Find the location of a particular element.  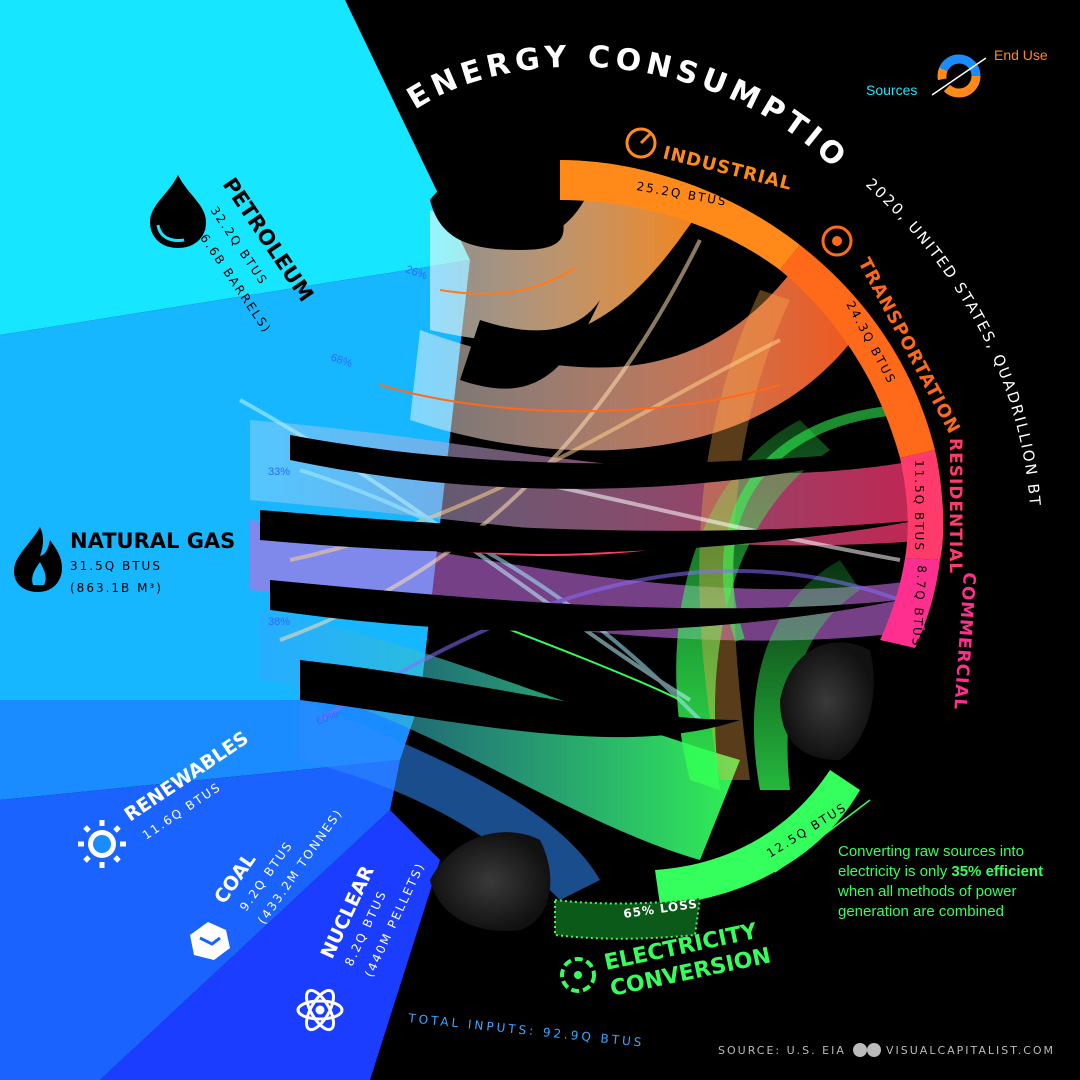

natural-gas-label-group: NATURAL GAS 31.5Q BTUS (863.1B M³) is located at coordinates (124, 561).